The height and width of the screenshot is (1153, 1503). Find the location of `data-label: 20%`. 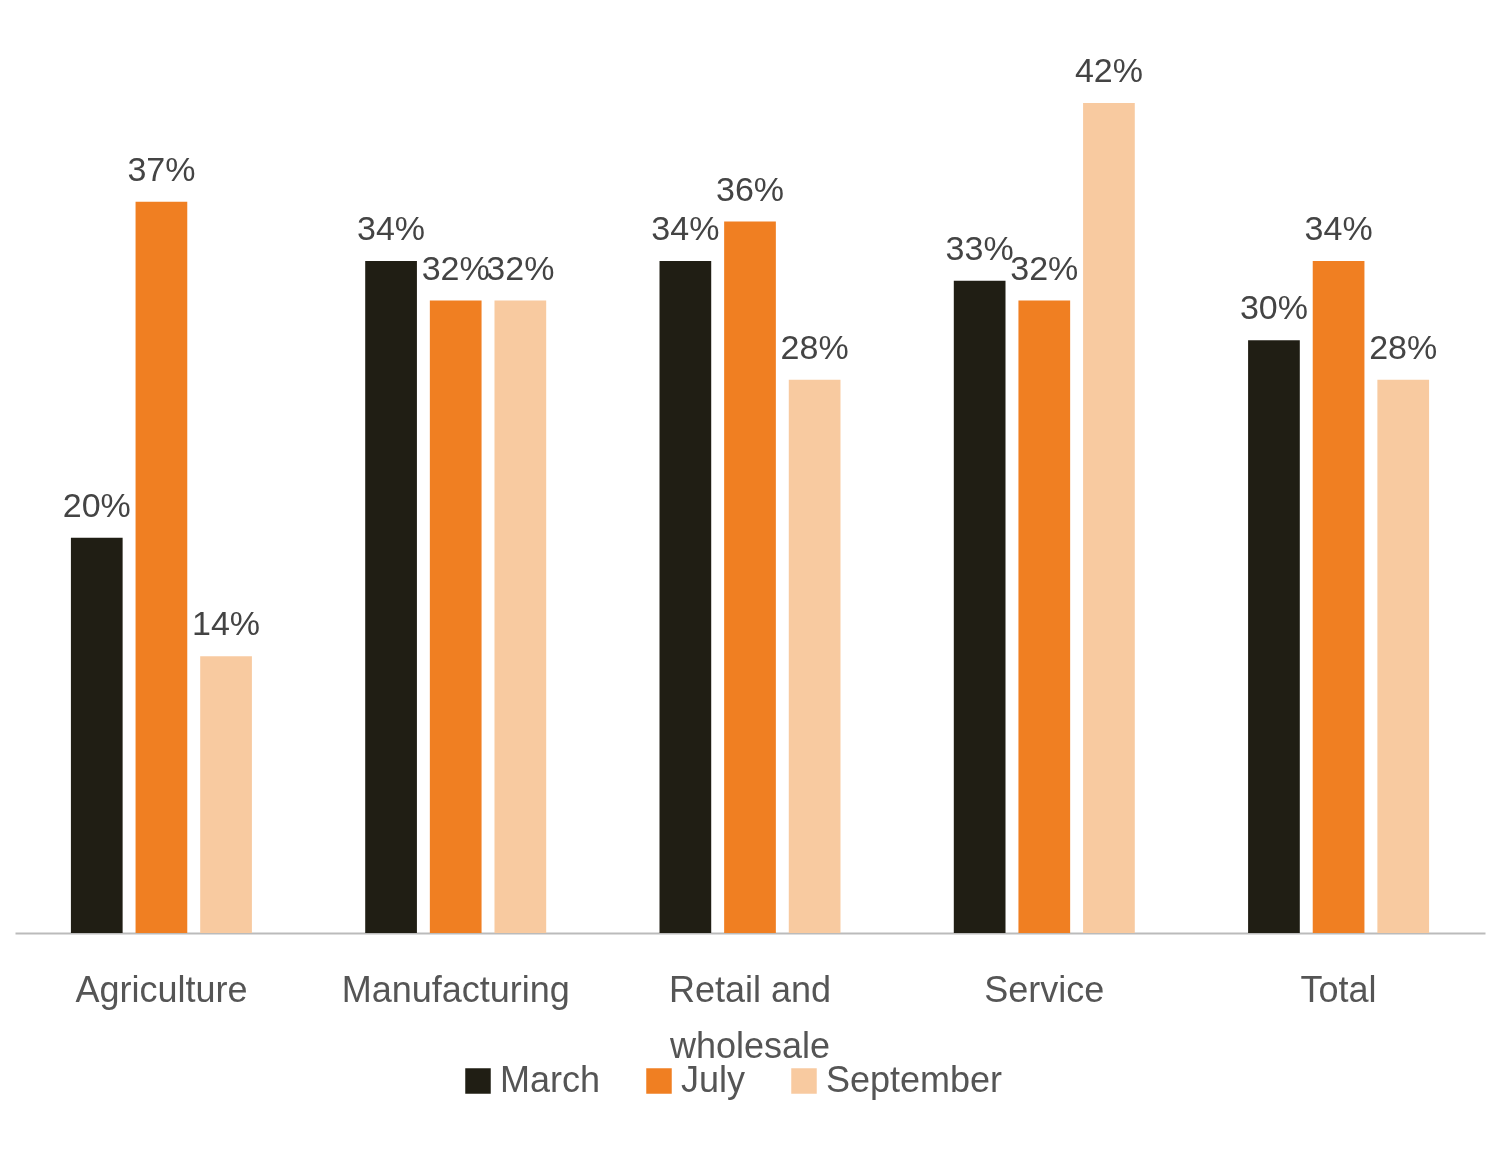

data-label: 20% is located at coordinates (96, 504).